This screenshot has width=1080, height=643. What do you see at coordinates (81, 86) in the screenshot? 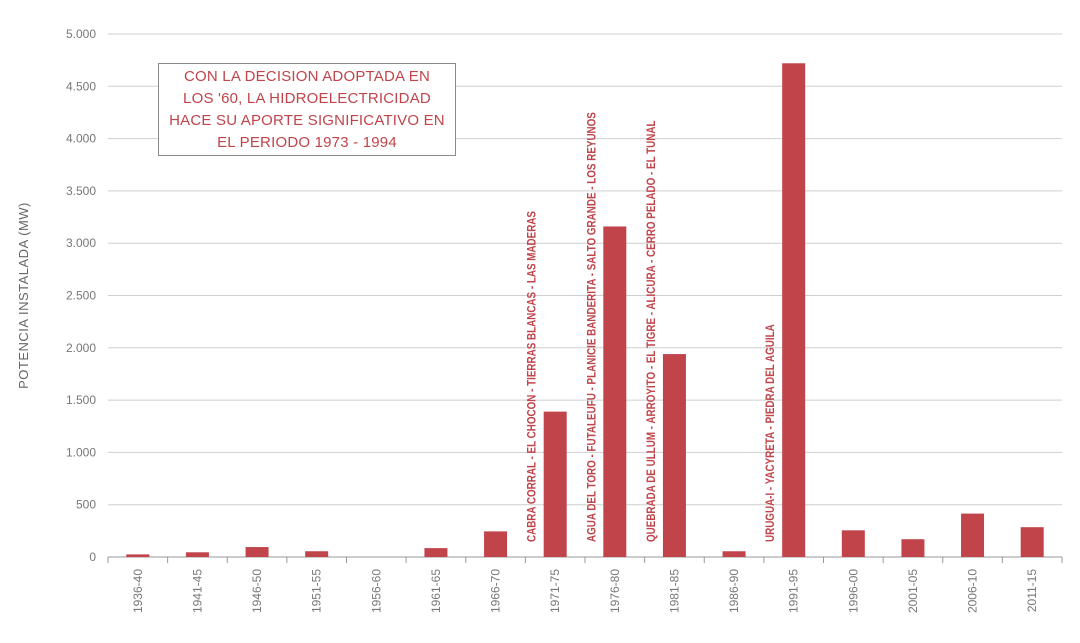
I see `y-tick-label: 4.500` at bounding box center [81, 86].